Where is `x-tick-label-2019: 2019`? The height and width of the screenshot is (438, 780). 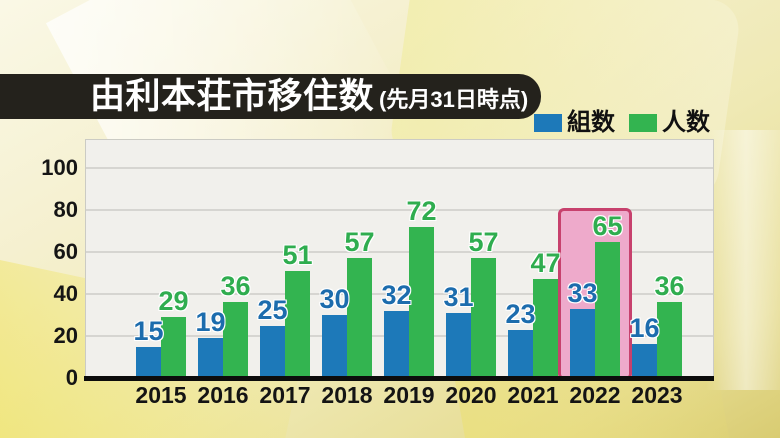 x-tick-label-2019: 2019 is located at coordinates (409, 395).